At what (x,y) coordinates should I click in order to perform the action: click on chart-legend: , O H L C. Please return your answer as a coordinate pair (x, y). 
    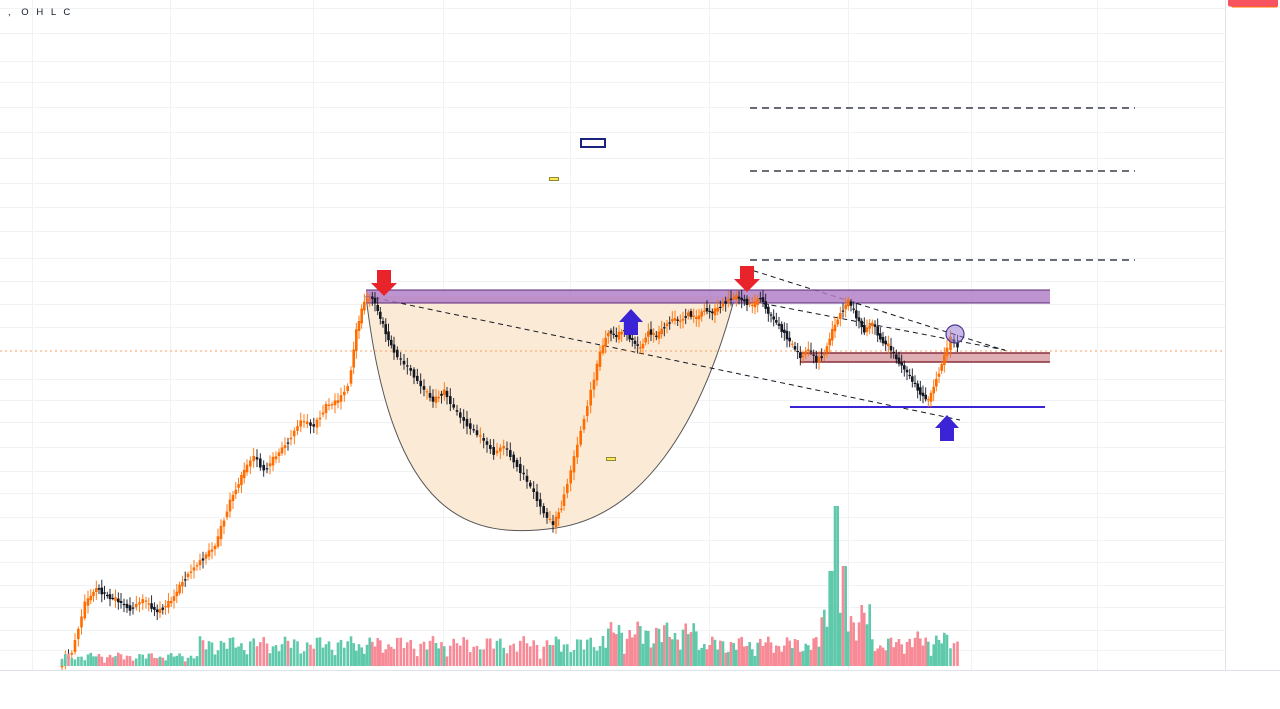
    Looking at the image, I should click on (308, 20).